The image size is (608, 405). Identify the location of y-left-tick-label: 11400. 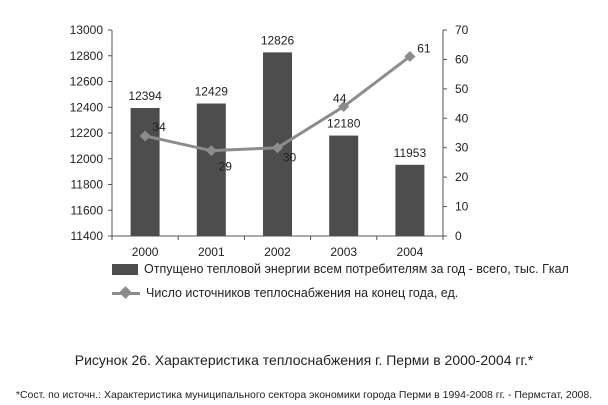
(87, 236).